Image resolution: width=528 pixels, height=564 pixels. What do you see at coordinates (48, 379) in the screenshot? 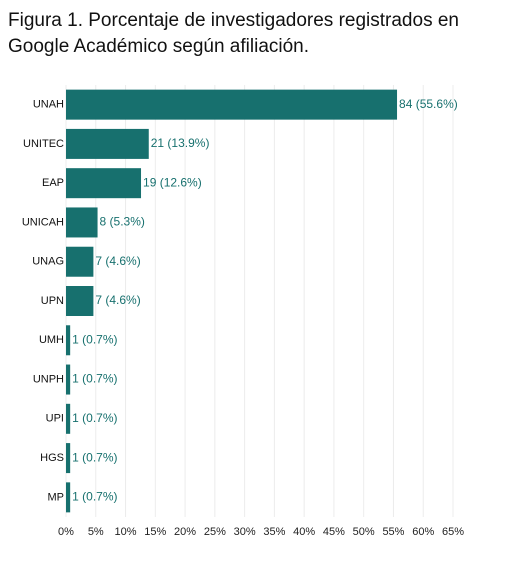
I see `y-tick-label: UNPH` at bounding box center [48, 379].